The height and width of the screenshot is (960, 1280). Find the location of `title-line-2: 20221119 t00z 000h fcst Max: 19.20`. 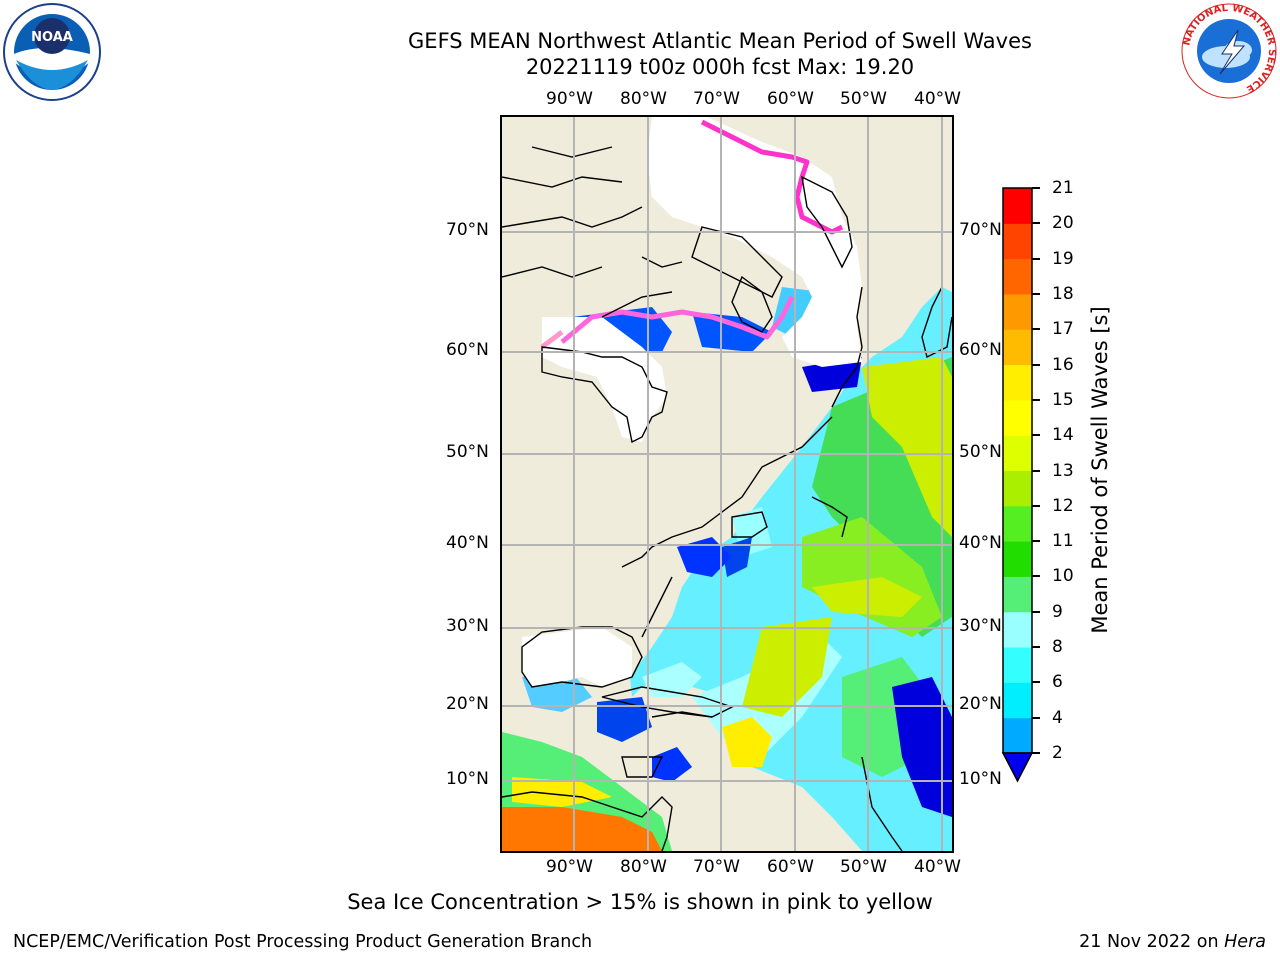

title-line-2: 20221119 t00z 000h fcst Max: 19.20 is located at coordinates (720, 67).